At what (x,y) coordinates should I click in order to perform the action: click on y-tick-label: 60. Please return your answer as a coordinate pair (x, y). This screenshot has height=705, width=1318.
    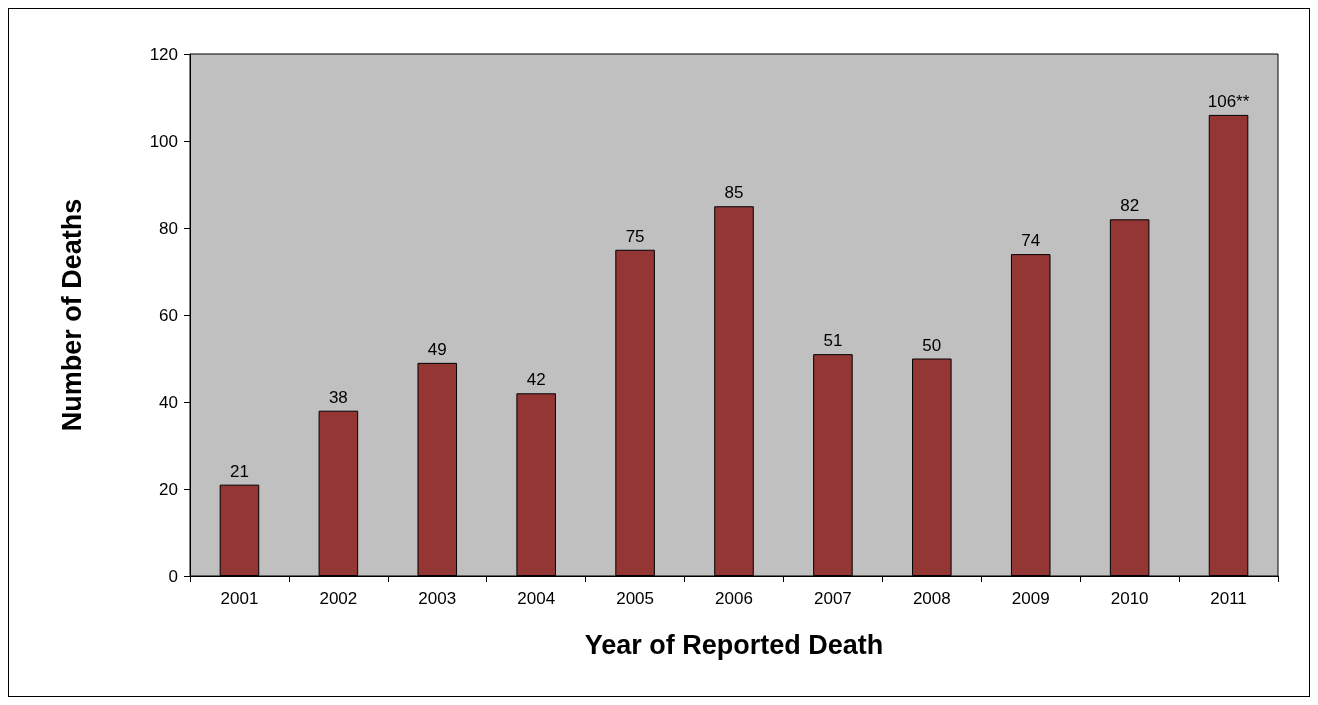
    Looking at the image, I should click on (168, 315).